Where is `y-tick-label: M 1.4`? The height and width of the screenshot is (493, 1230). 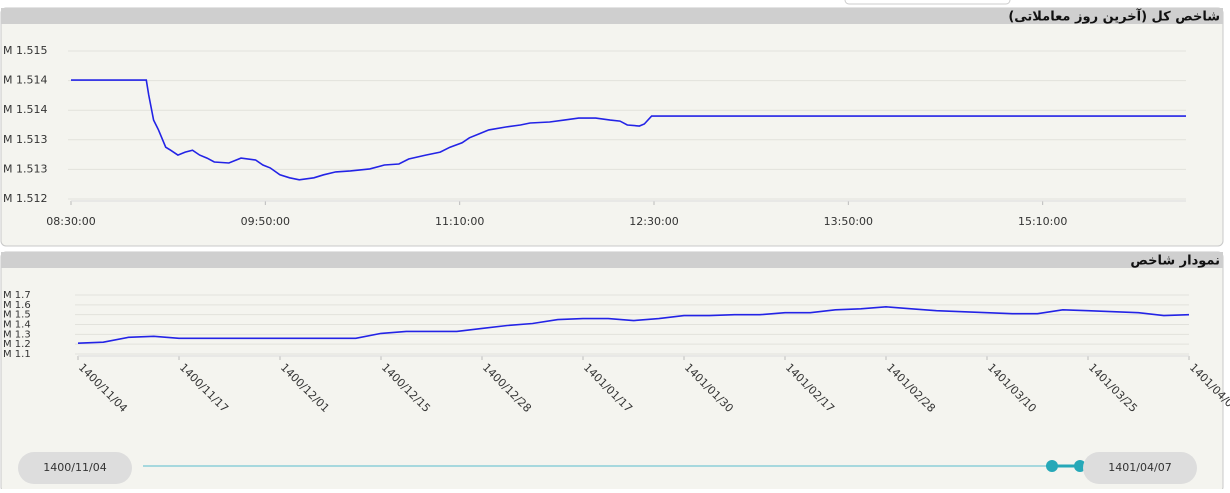
y-tick-label: M 1.4 is located at coordinates (17, 325).